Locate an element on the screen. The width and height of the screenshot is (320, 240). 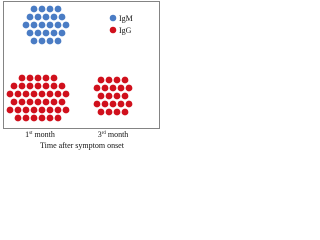
x-label-number: 1 is located at coordinates (27, 134).